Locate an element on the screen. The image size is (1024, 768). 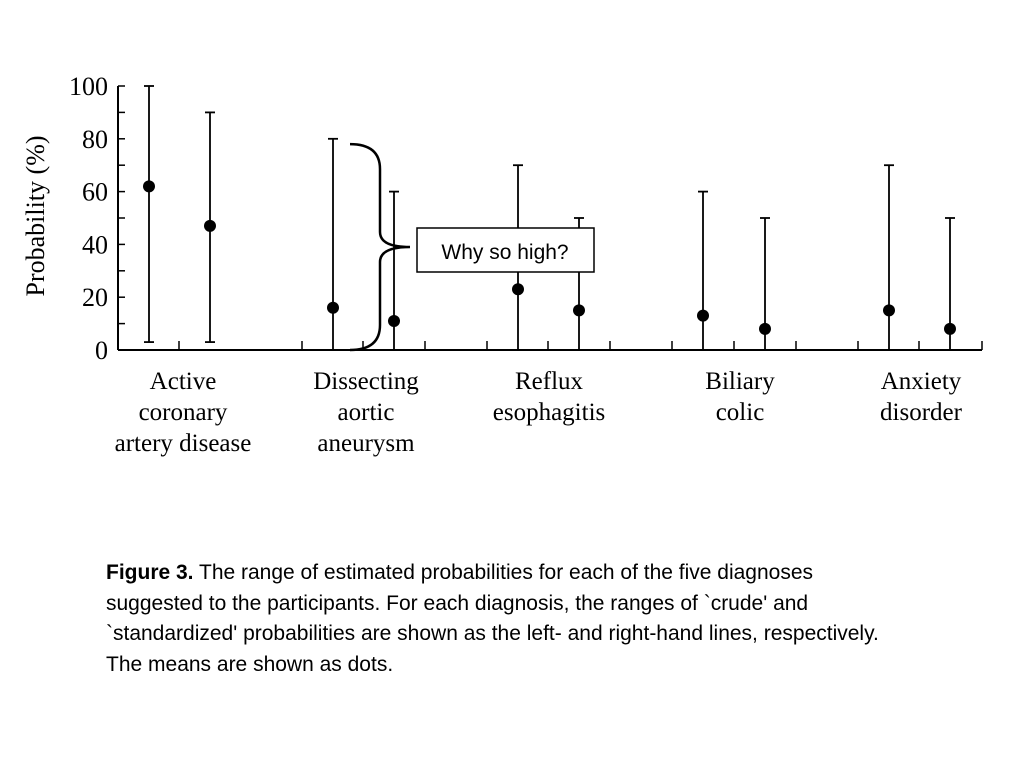
category-label: Reflux esophagitis is located at coordinates (549, 397).